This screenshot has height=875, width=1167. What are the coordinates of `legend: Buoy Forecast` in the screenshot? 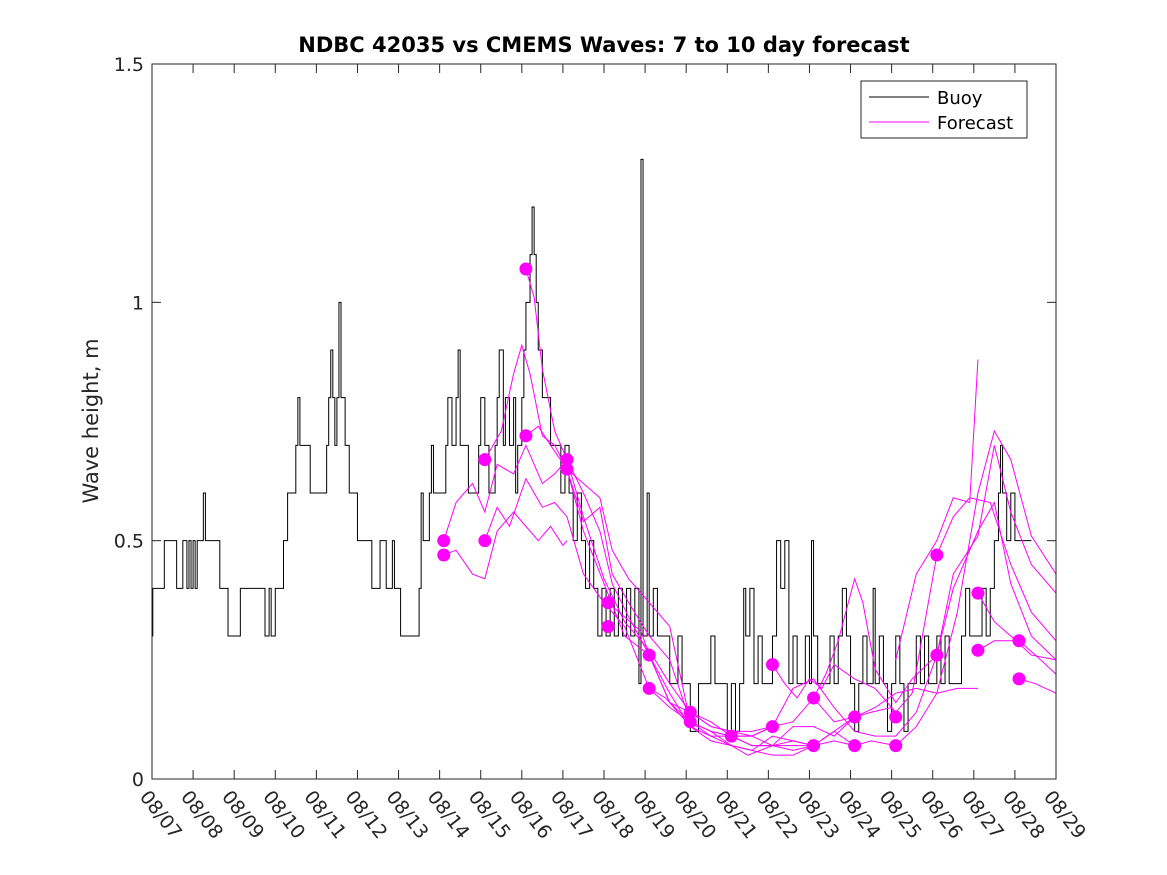 It's located at (944, 109).